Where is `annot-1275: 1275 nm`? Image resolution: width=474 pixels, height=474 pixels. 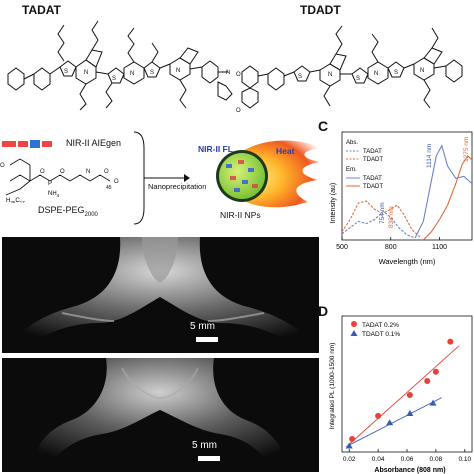
annot-1275: 1275 nm is located at coordinates (466, 149).